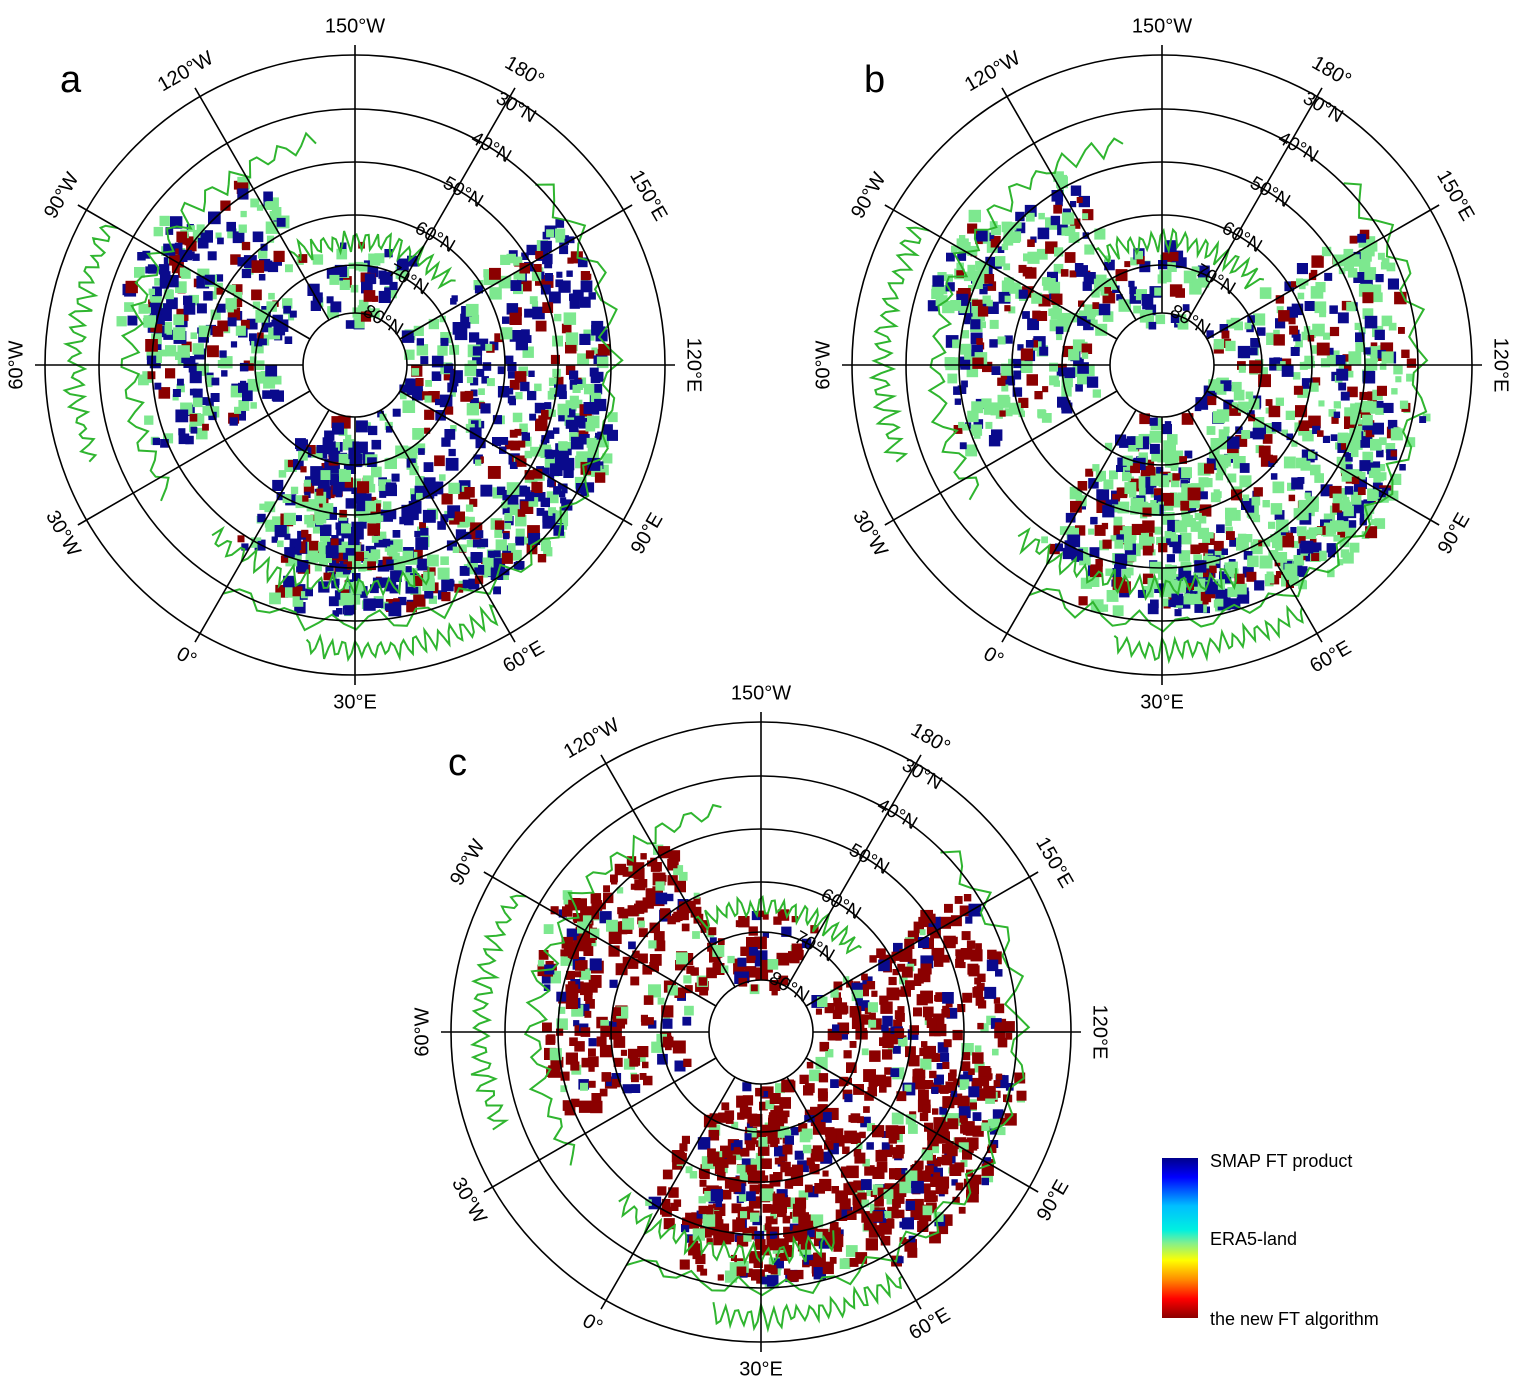 Image resolution: width=1531 pixels, height=1384 pixels. What do you see at coordinates (457, 763) in the screenshot?
I see `panel-label-c: c` at bounding box center [457, 763].